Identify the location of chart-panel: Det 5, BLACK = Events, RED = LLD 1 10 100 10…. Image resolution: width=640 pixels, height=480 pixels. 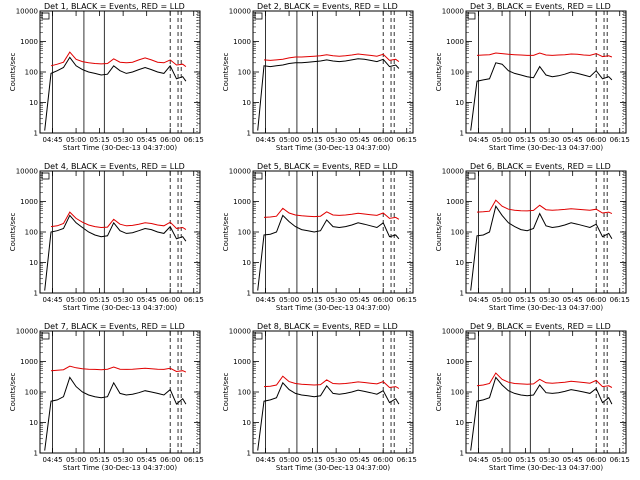
(319, 237).